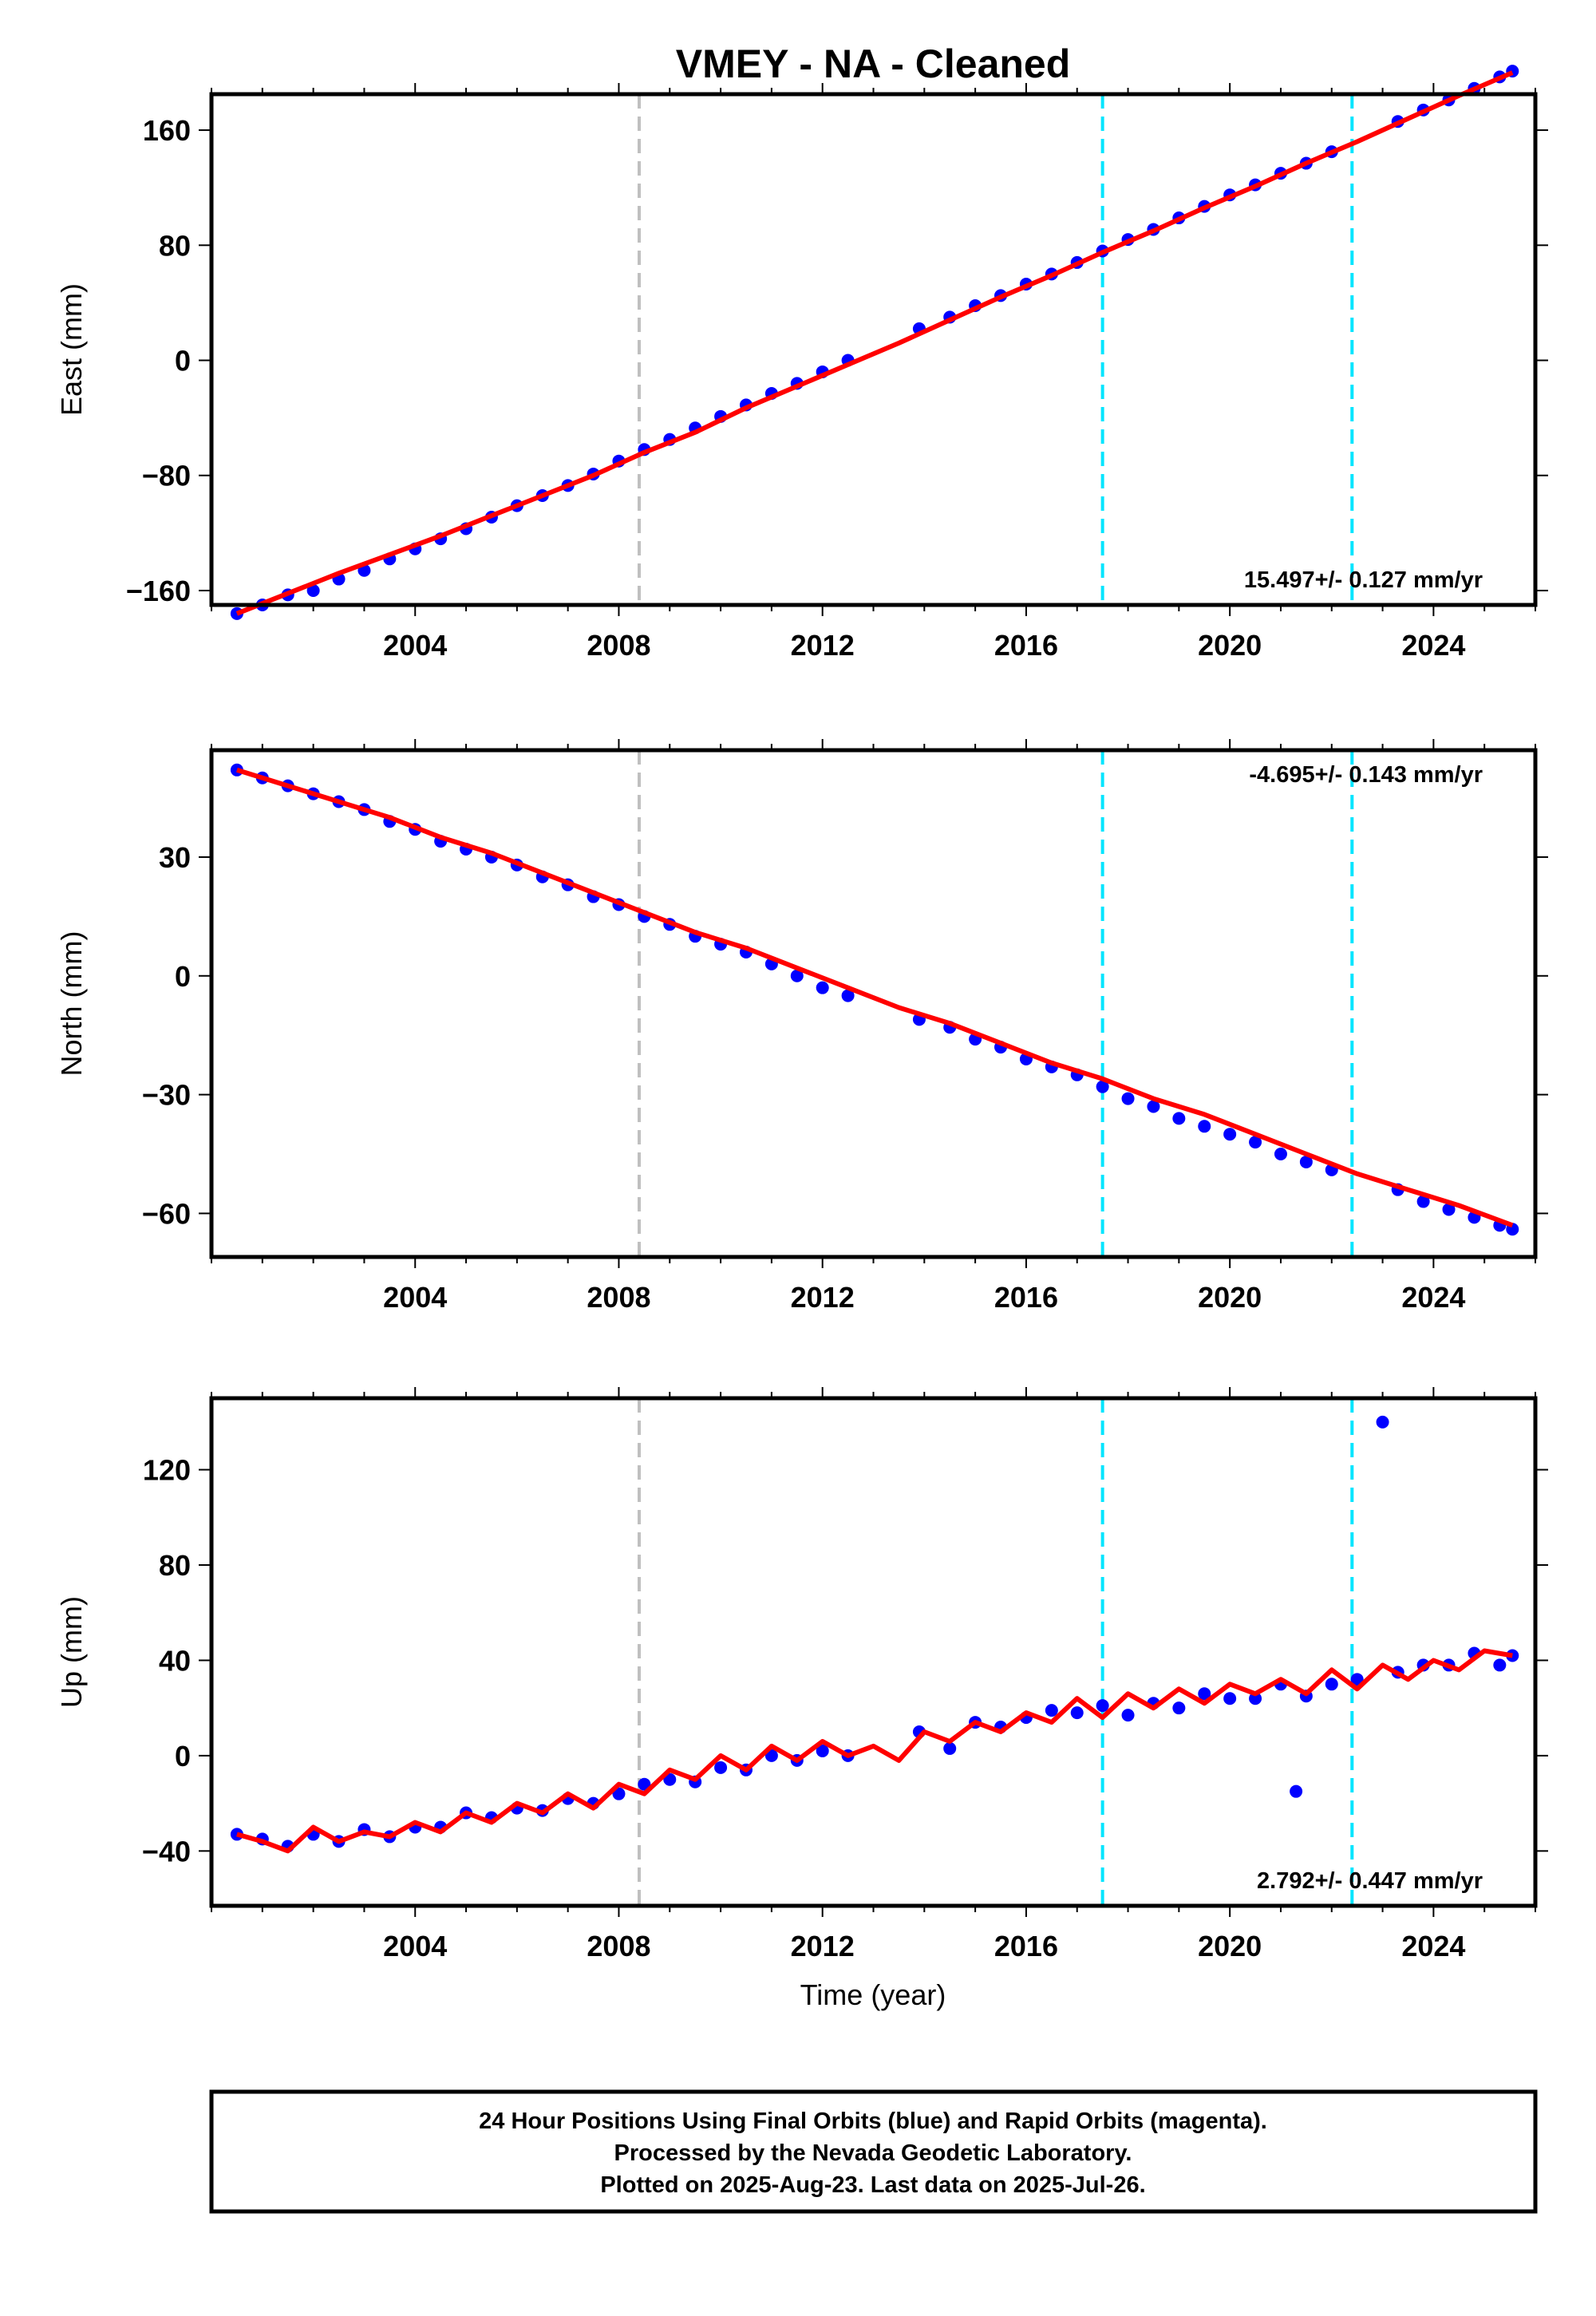 This screenshot has height=2316, width=1596. What do you see at coordinates (873, 63) in the screenshot?
I see `chart-title: VMEY - NA - Cleaned` at bounding box center [873, 63].